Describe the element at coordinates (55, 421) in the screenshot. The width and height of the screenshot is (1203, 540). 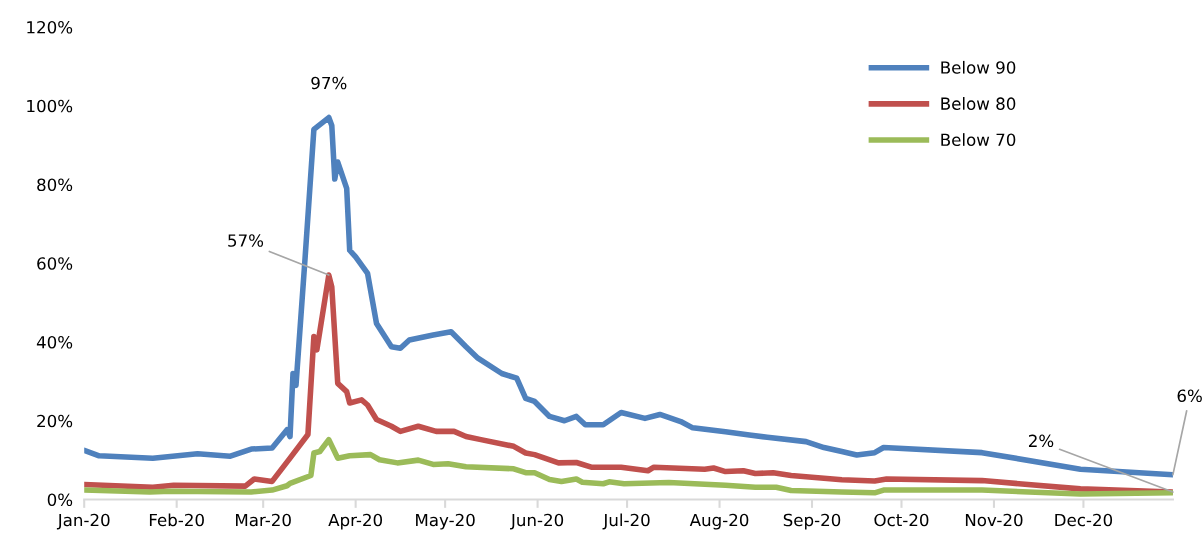
I see `y-tick-label: 20%` at that location.